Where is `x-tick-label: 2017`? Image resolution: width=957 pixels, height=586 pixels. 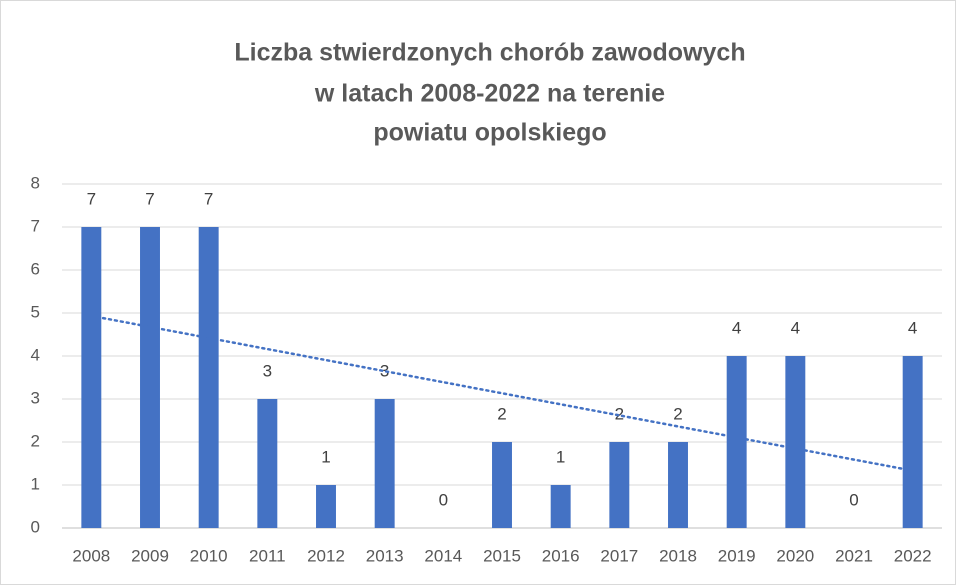
x-tick-label: 2017 is located at coordinates (619, 555).